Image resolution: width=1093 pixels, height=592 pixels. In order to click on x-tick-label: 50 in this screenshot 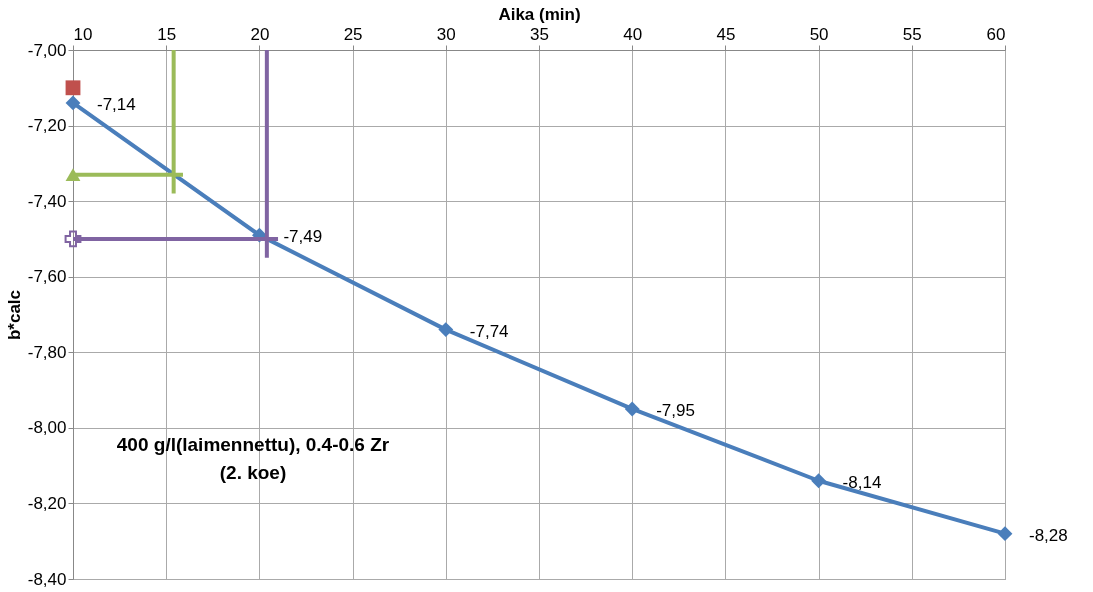, I will do `click(819, 34)`.